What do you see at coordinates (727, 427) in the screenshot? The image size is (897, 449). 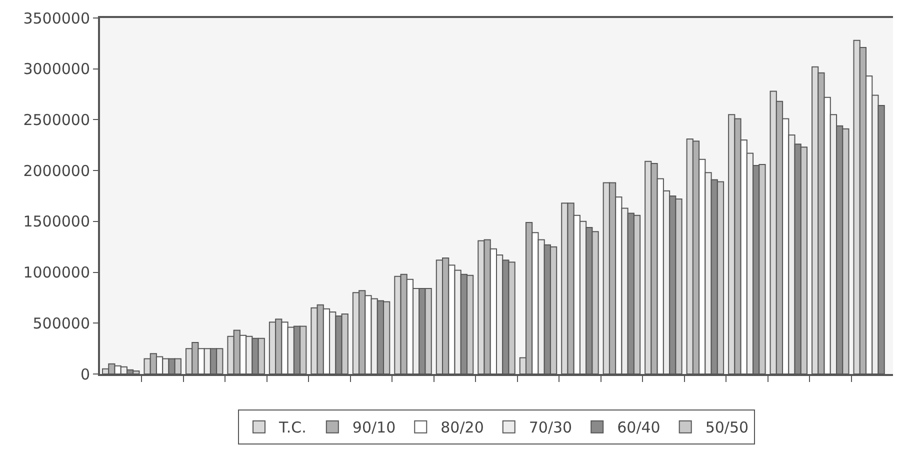 I see `legend-label: 50/50` at bounding box center [727, 427].